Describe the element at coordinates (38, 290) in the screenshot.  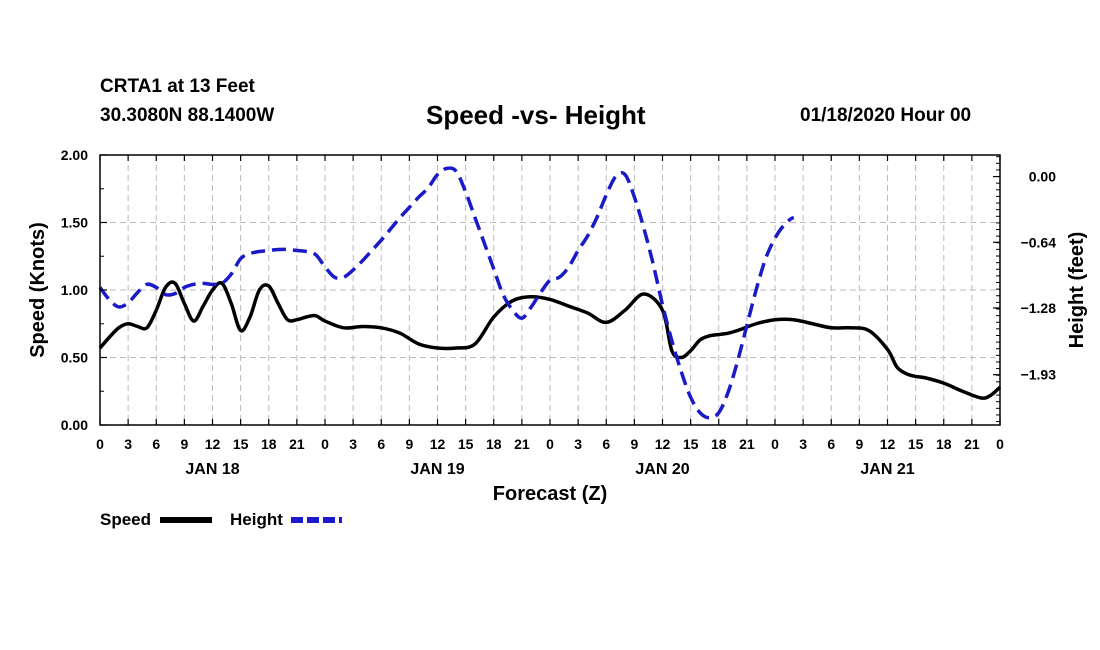
I see `y-axis-left-title: Speed (Knots)` at that location.